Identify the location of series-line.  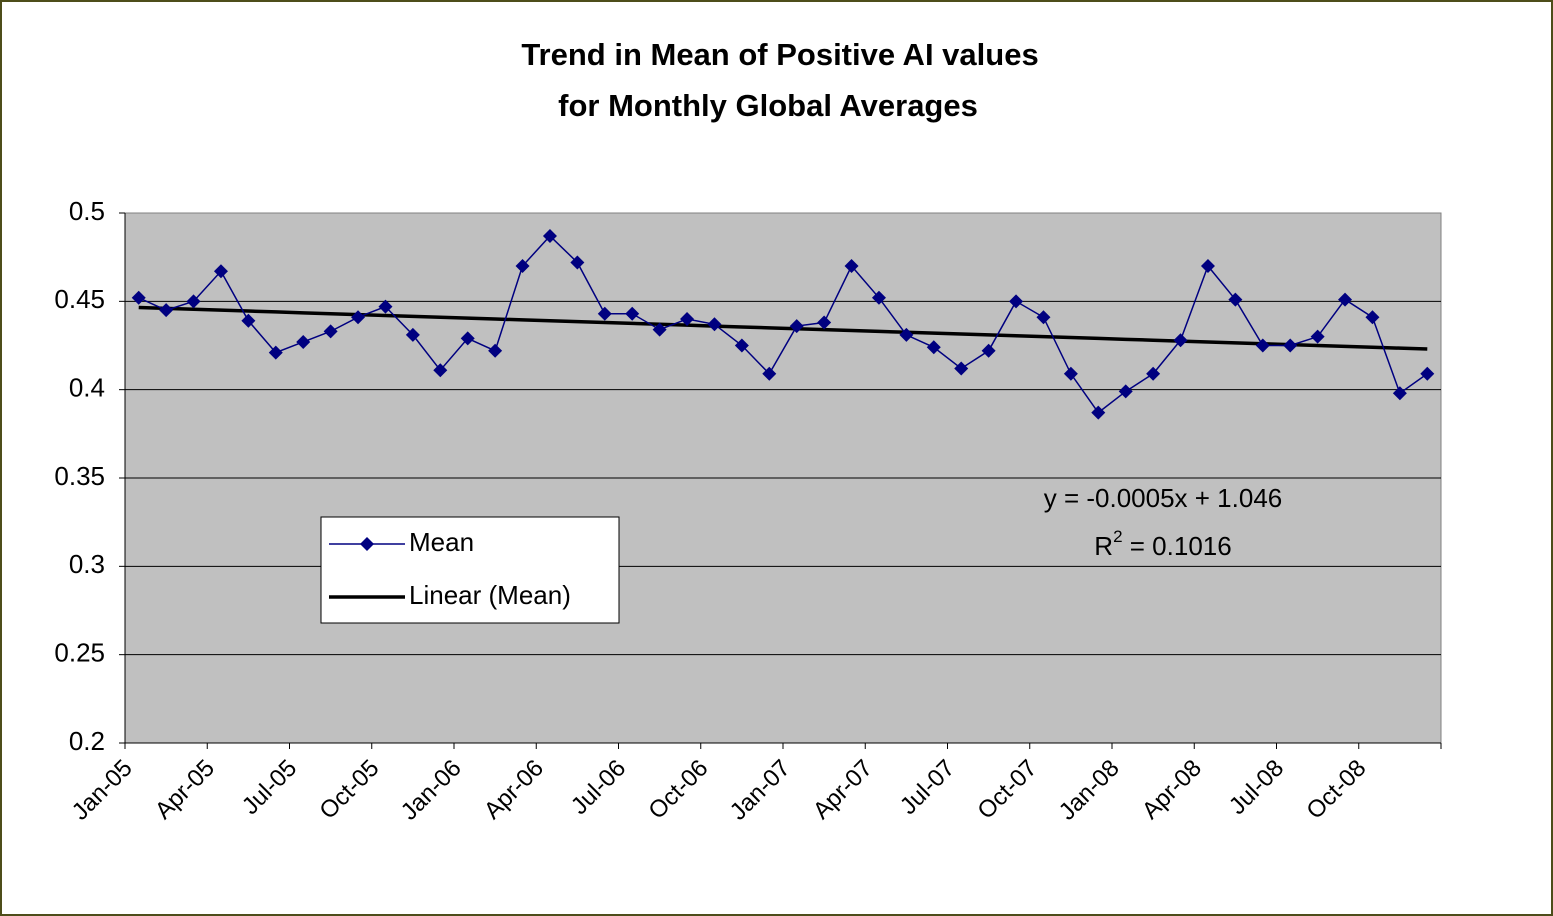
(783, 328).